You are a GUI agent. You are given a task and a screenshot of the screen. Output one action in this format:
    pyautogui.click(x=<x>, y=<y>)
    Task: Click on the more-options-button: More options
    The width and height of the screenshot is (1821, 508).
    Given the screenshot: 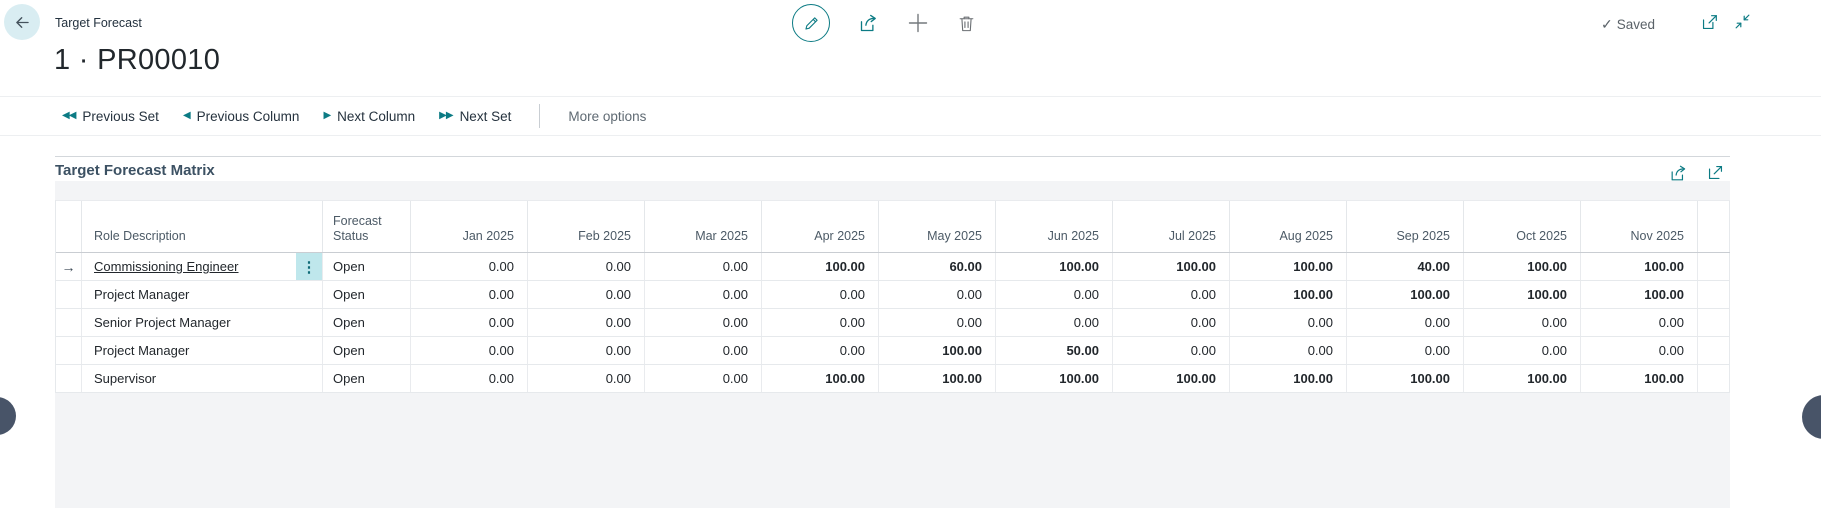 What is the action you would take?
    pyautogui.click(x=607, y=116)
    